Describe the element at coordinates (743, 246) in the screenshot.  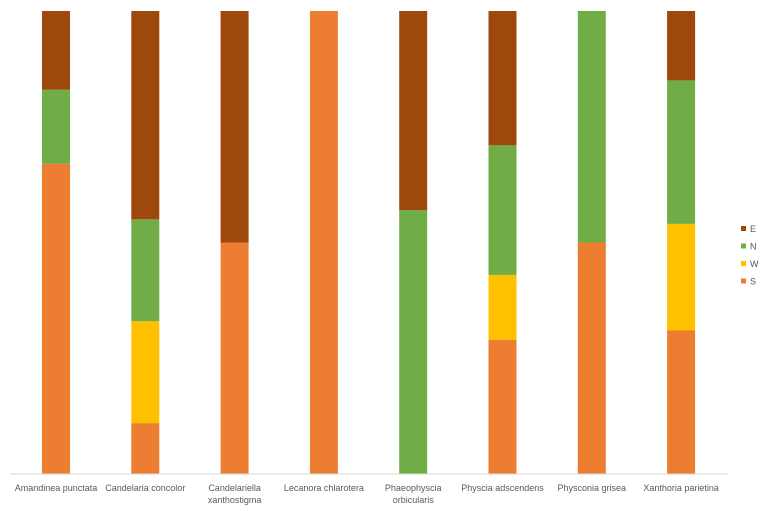
I see `legend-swatch-n` at that location.